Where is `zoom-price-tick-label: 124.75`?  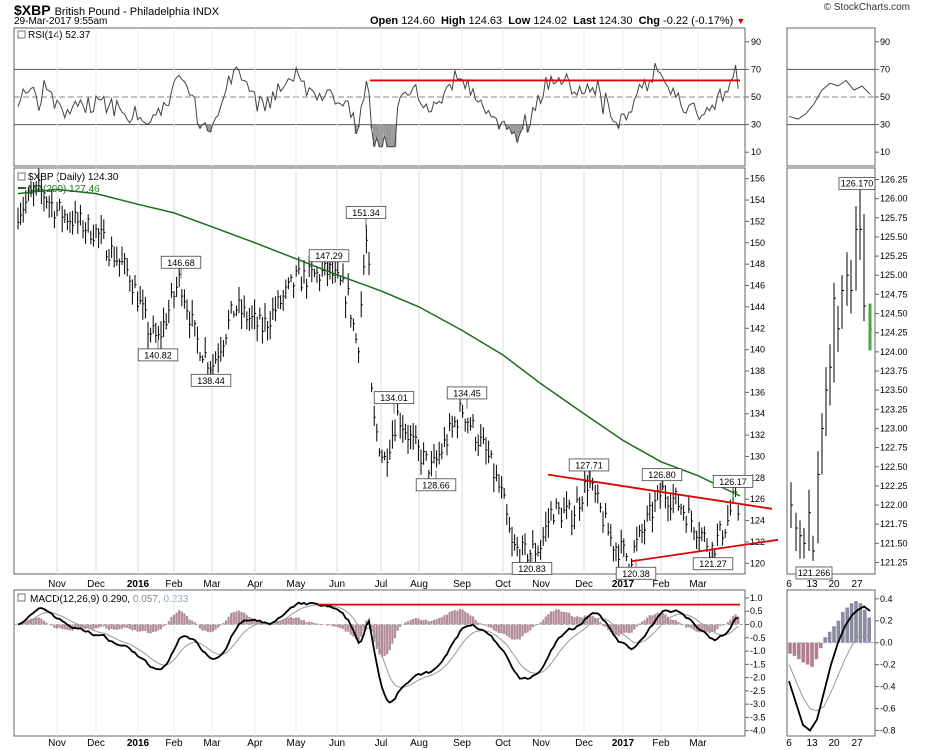 zoom-price-tick-label: 124.75 is located at coordinates (894, 294).